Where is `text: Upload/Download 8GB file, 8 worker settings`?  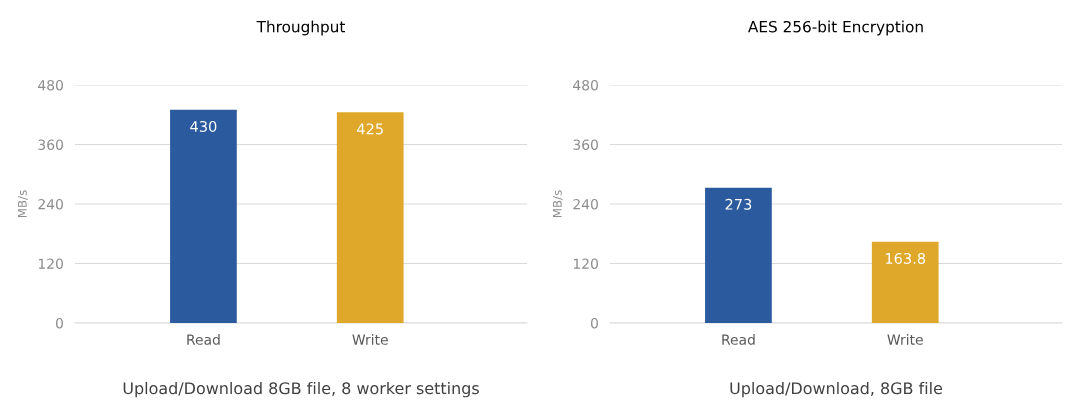 text: Upload/Download 8GB file, 8 worker settings is located at coordinates (301, 389).